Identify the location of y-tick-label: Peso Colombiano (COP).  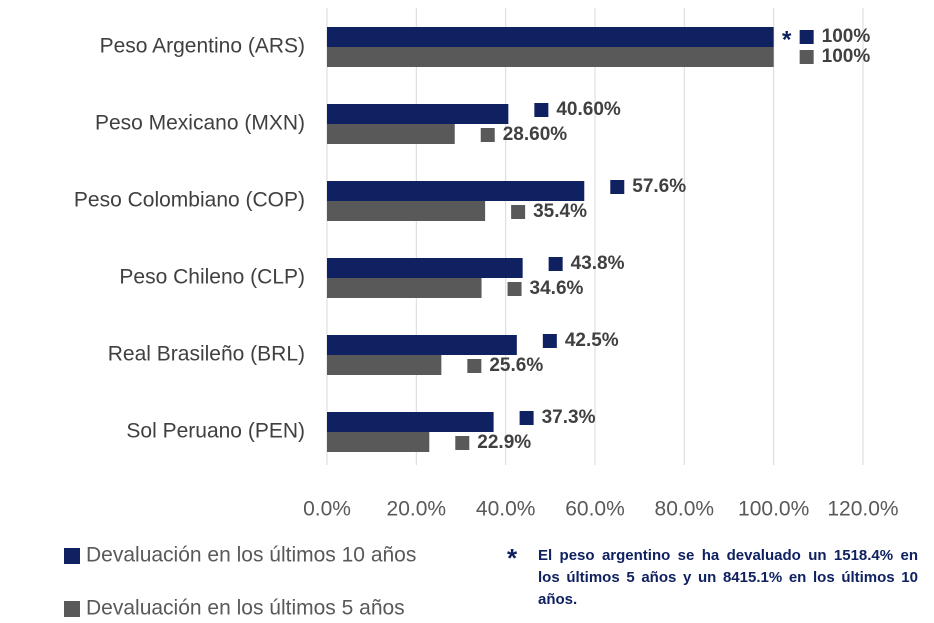
(189, 200).